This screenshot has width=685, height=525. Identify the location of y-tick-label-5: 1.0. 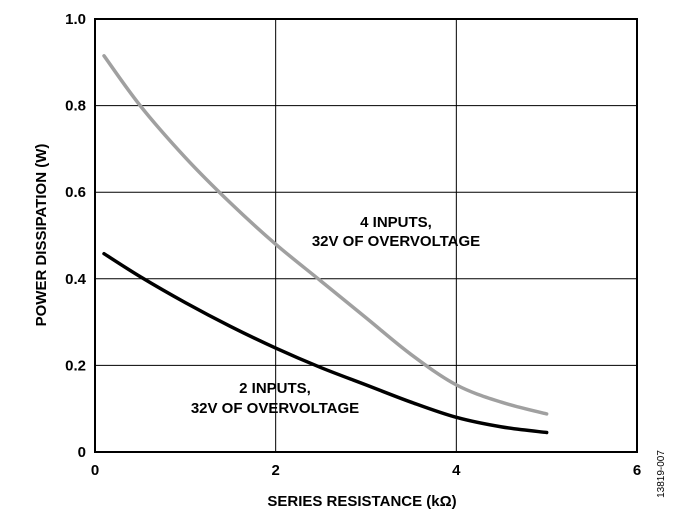
(75, 19).